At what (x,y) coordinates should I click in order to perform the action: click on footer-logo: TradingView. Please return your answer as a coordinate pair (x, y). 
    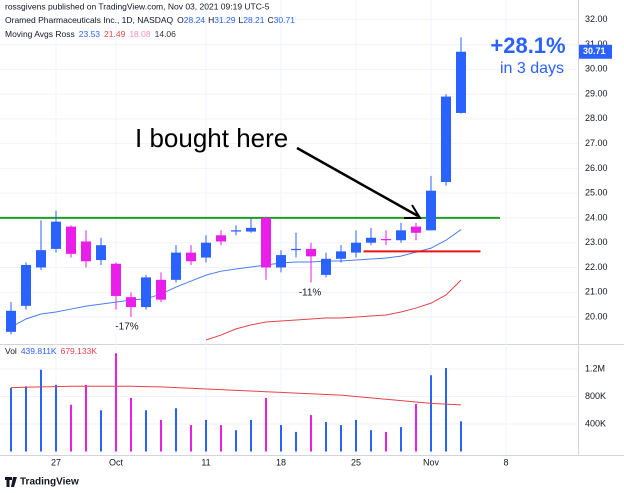
    Looking at the image, I should click on (42, 482).